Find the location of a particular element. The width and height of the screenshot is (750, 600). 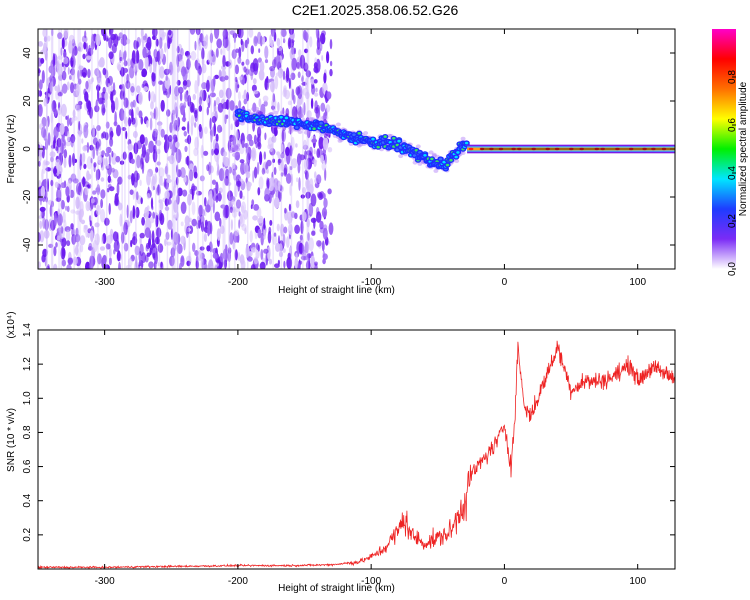

y-tick-label: 1.4 is located at coordinates (27, 330).